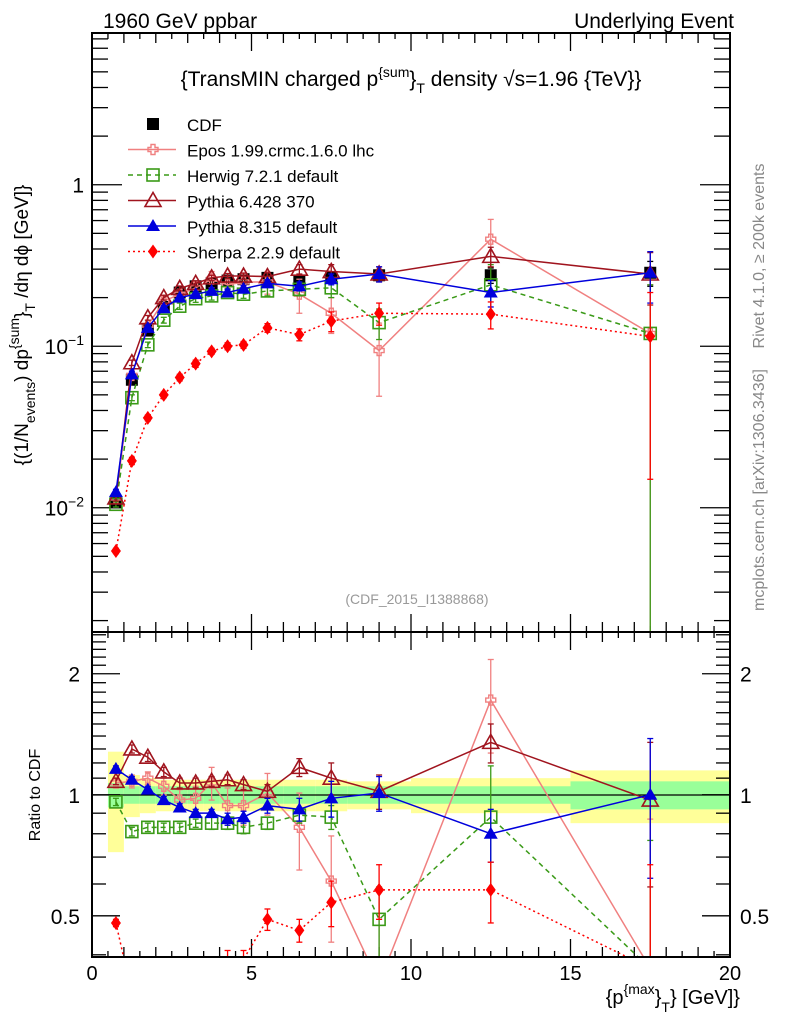 This screenshot has height=1024, width=786. I want to click on ratio-y-tick-label-left: 2, so click(74, 675).